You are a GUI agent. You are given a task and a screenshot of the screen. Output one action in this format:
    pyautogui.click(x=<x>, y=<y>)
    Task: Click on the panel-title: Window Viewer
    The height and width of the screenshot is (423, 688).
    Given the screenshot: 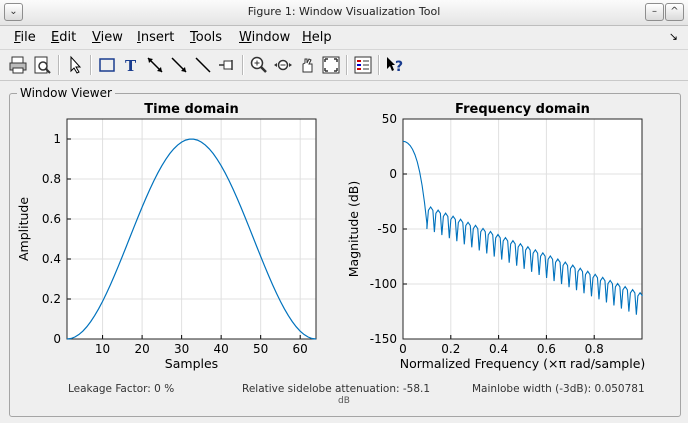 What is the action you would take?
    pyautogui.click(x=66, y=93)
    